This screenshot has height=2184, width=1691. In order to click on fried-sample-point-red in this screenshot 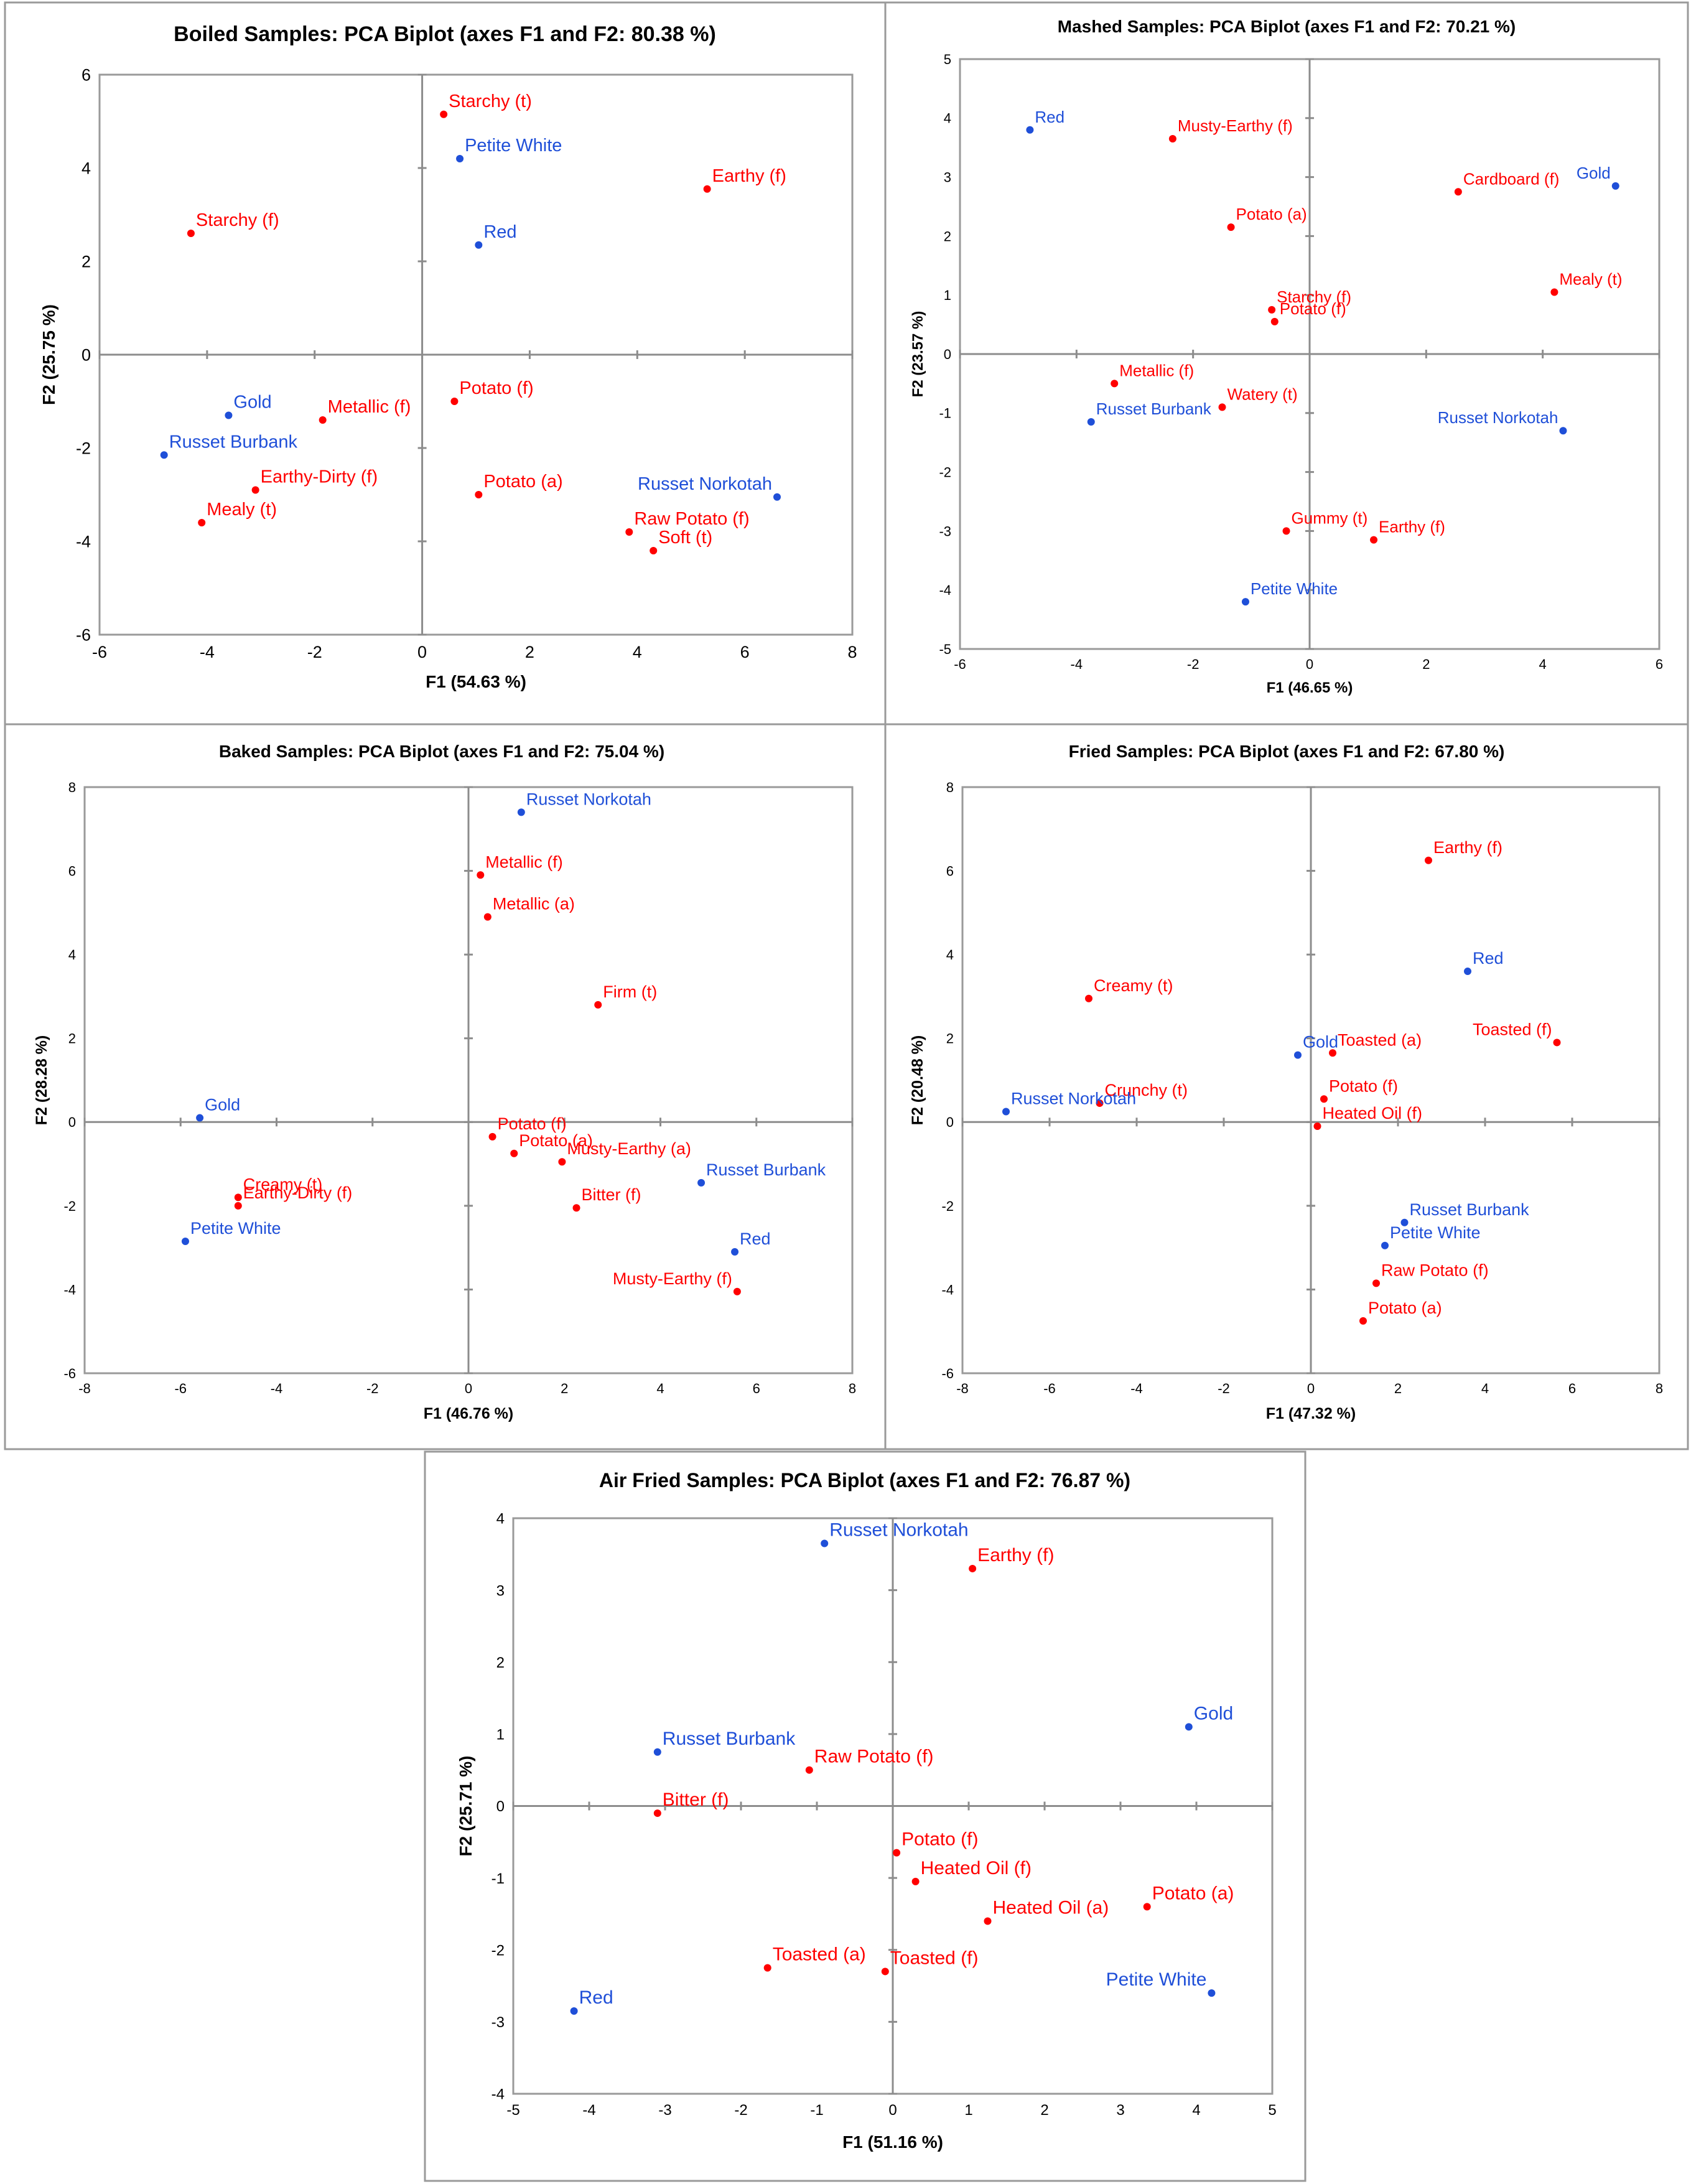, I will do `click(1467, 972)`.